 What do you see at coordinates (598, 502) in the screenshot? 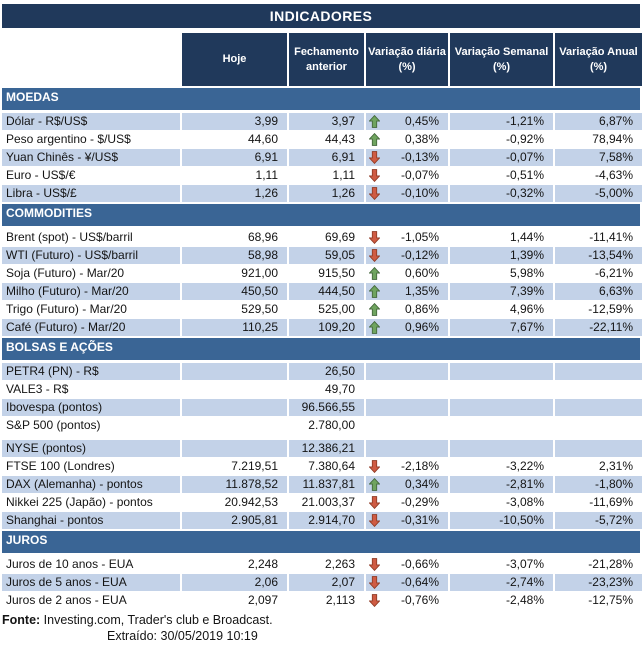
I see `cell-variacao-anual: -11,69%` at bounding box center [598, 502].